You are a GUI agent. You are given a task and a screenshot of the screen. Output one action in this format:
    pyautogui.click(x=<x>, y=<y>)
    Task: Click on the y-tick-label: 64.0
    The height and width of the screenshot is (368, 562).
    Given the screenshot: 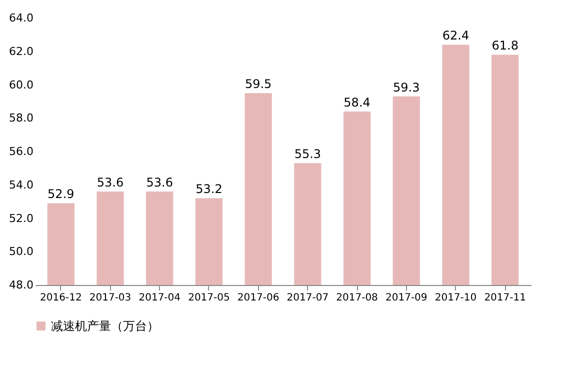 What is the action you would take?
    pyautogui.click(x=21, y=18)
    